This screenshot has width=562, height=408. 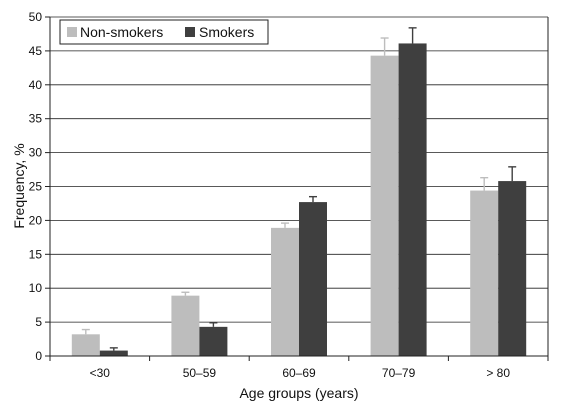 I want to click on x-tick-label: 60–69, so click(x=299, y=373).